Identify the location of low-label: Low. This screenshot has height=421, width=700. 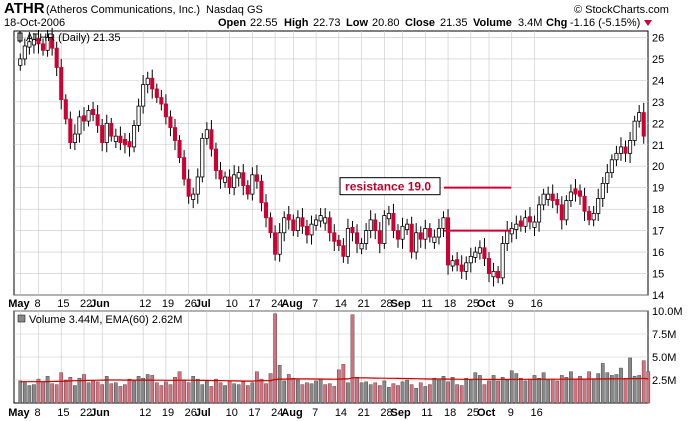
(357, 23).